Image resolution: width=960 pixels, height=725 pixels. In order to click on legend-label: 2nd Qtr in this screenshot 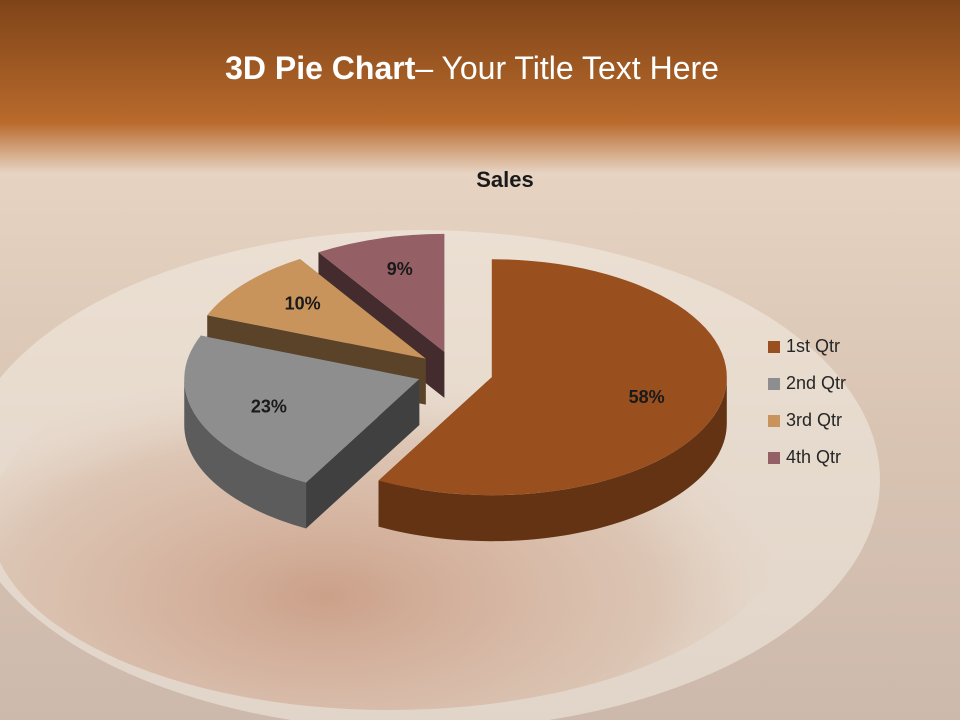, I will do `click(816, 383)`.